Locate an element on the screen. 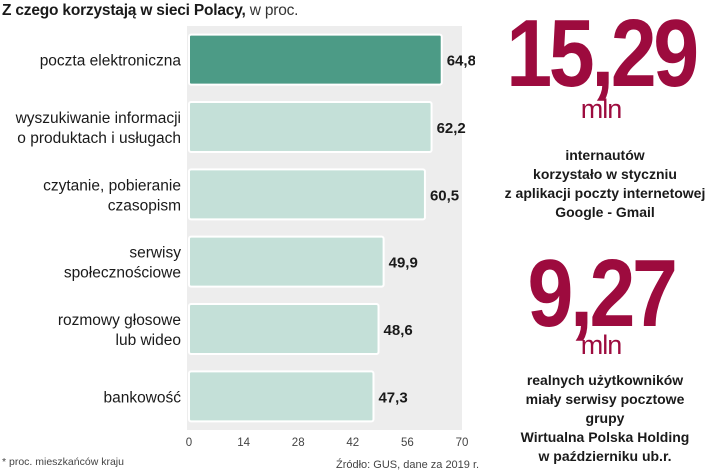 The height and width of the screenshot is (474, 720). chart-title-unit: w proc. is located at coordinates (274, 10).